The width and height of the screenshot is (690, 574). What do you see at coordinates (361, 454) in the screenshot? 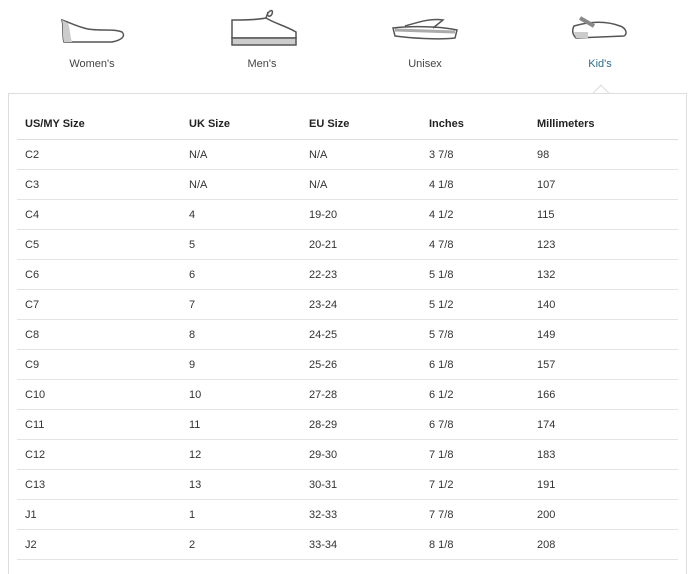
I see `table-cell: 29-30` at bounding box center [361, 454].